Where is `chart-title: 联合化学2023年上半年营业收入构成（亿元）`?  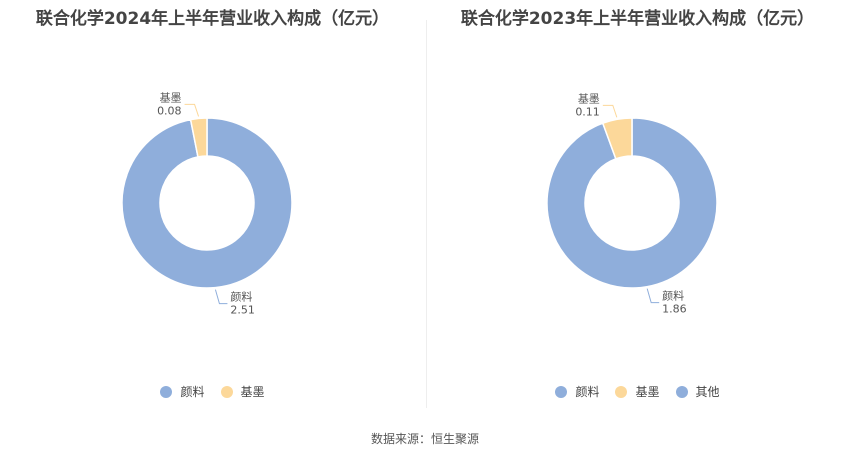
chart-title: 联合化学2023年上半年营业收入构成（亿元） is located at coordinates (637, 19).